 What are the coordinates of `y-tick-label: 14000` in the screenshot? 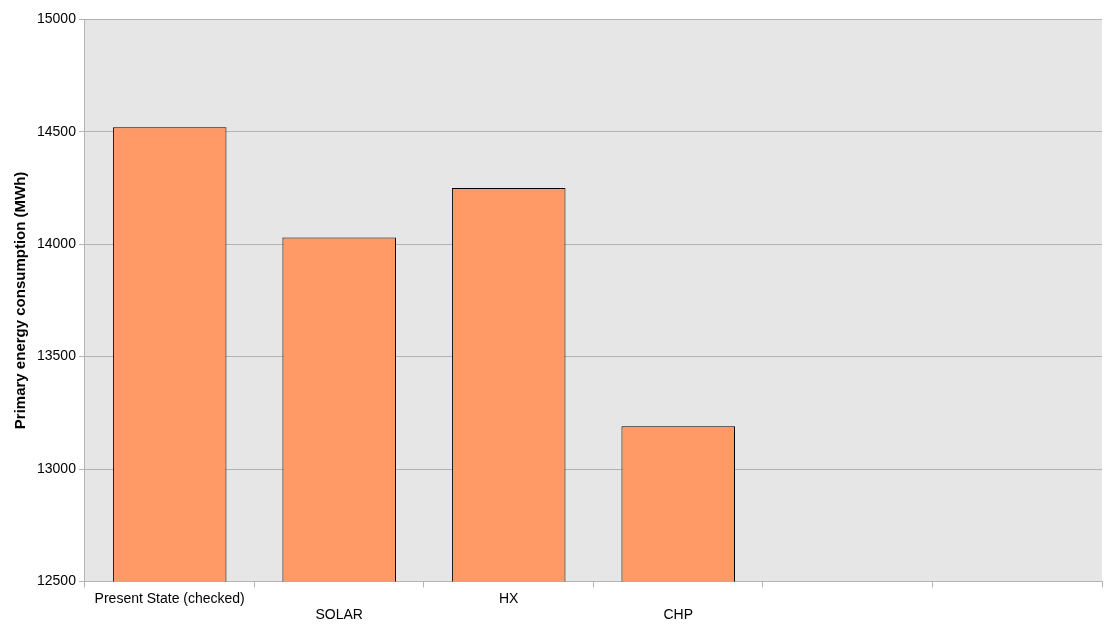 It's located at (56, 243).